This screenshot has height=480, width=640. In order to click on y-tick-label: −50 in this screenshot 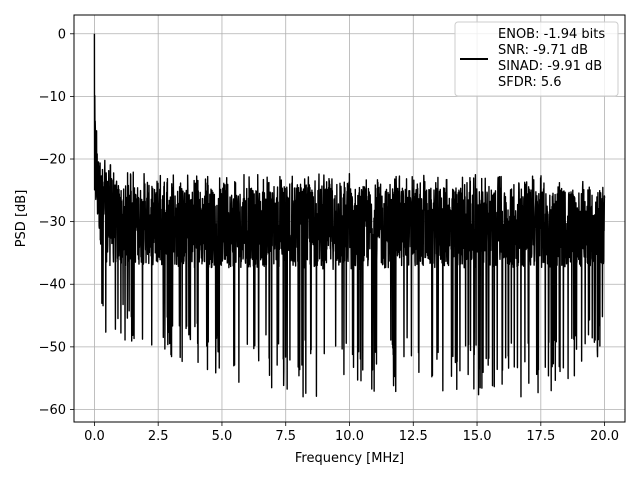, I will do `click(52, 347)`.